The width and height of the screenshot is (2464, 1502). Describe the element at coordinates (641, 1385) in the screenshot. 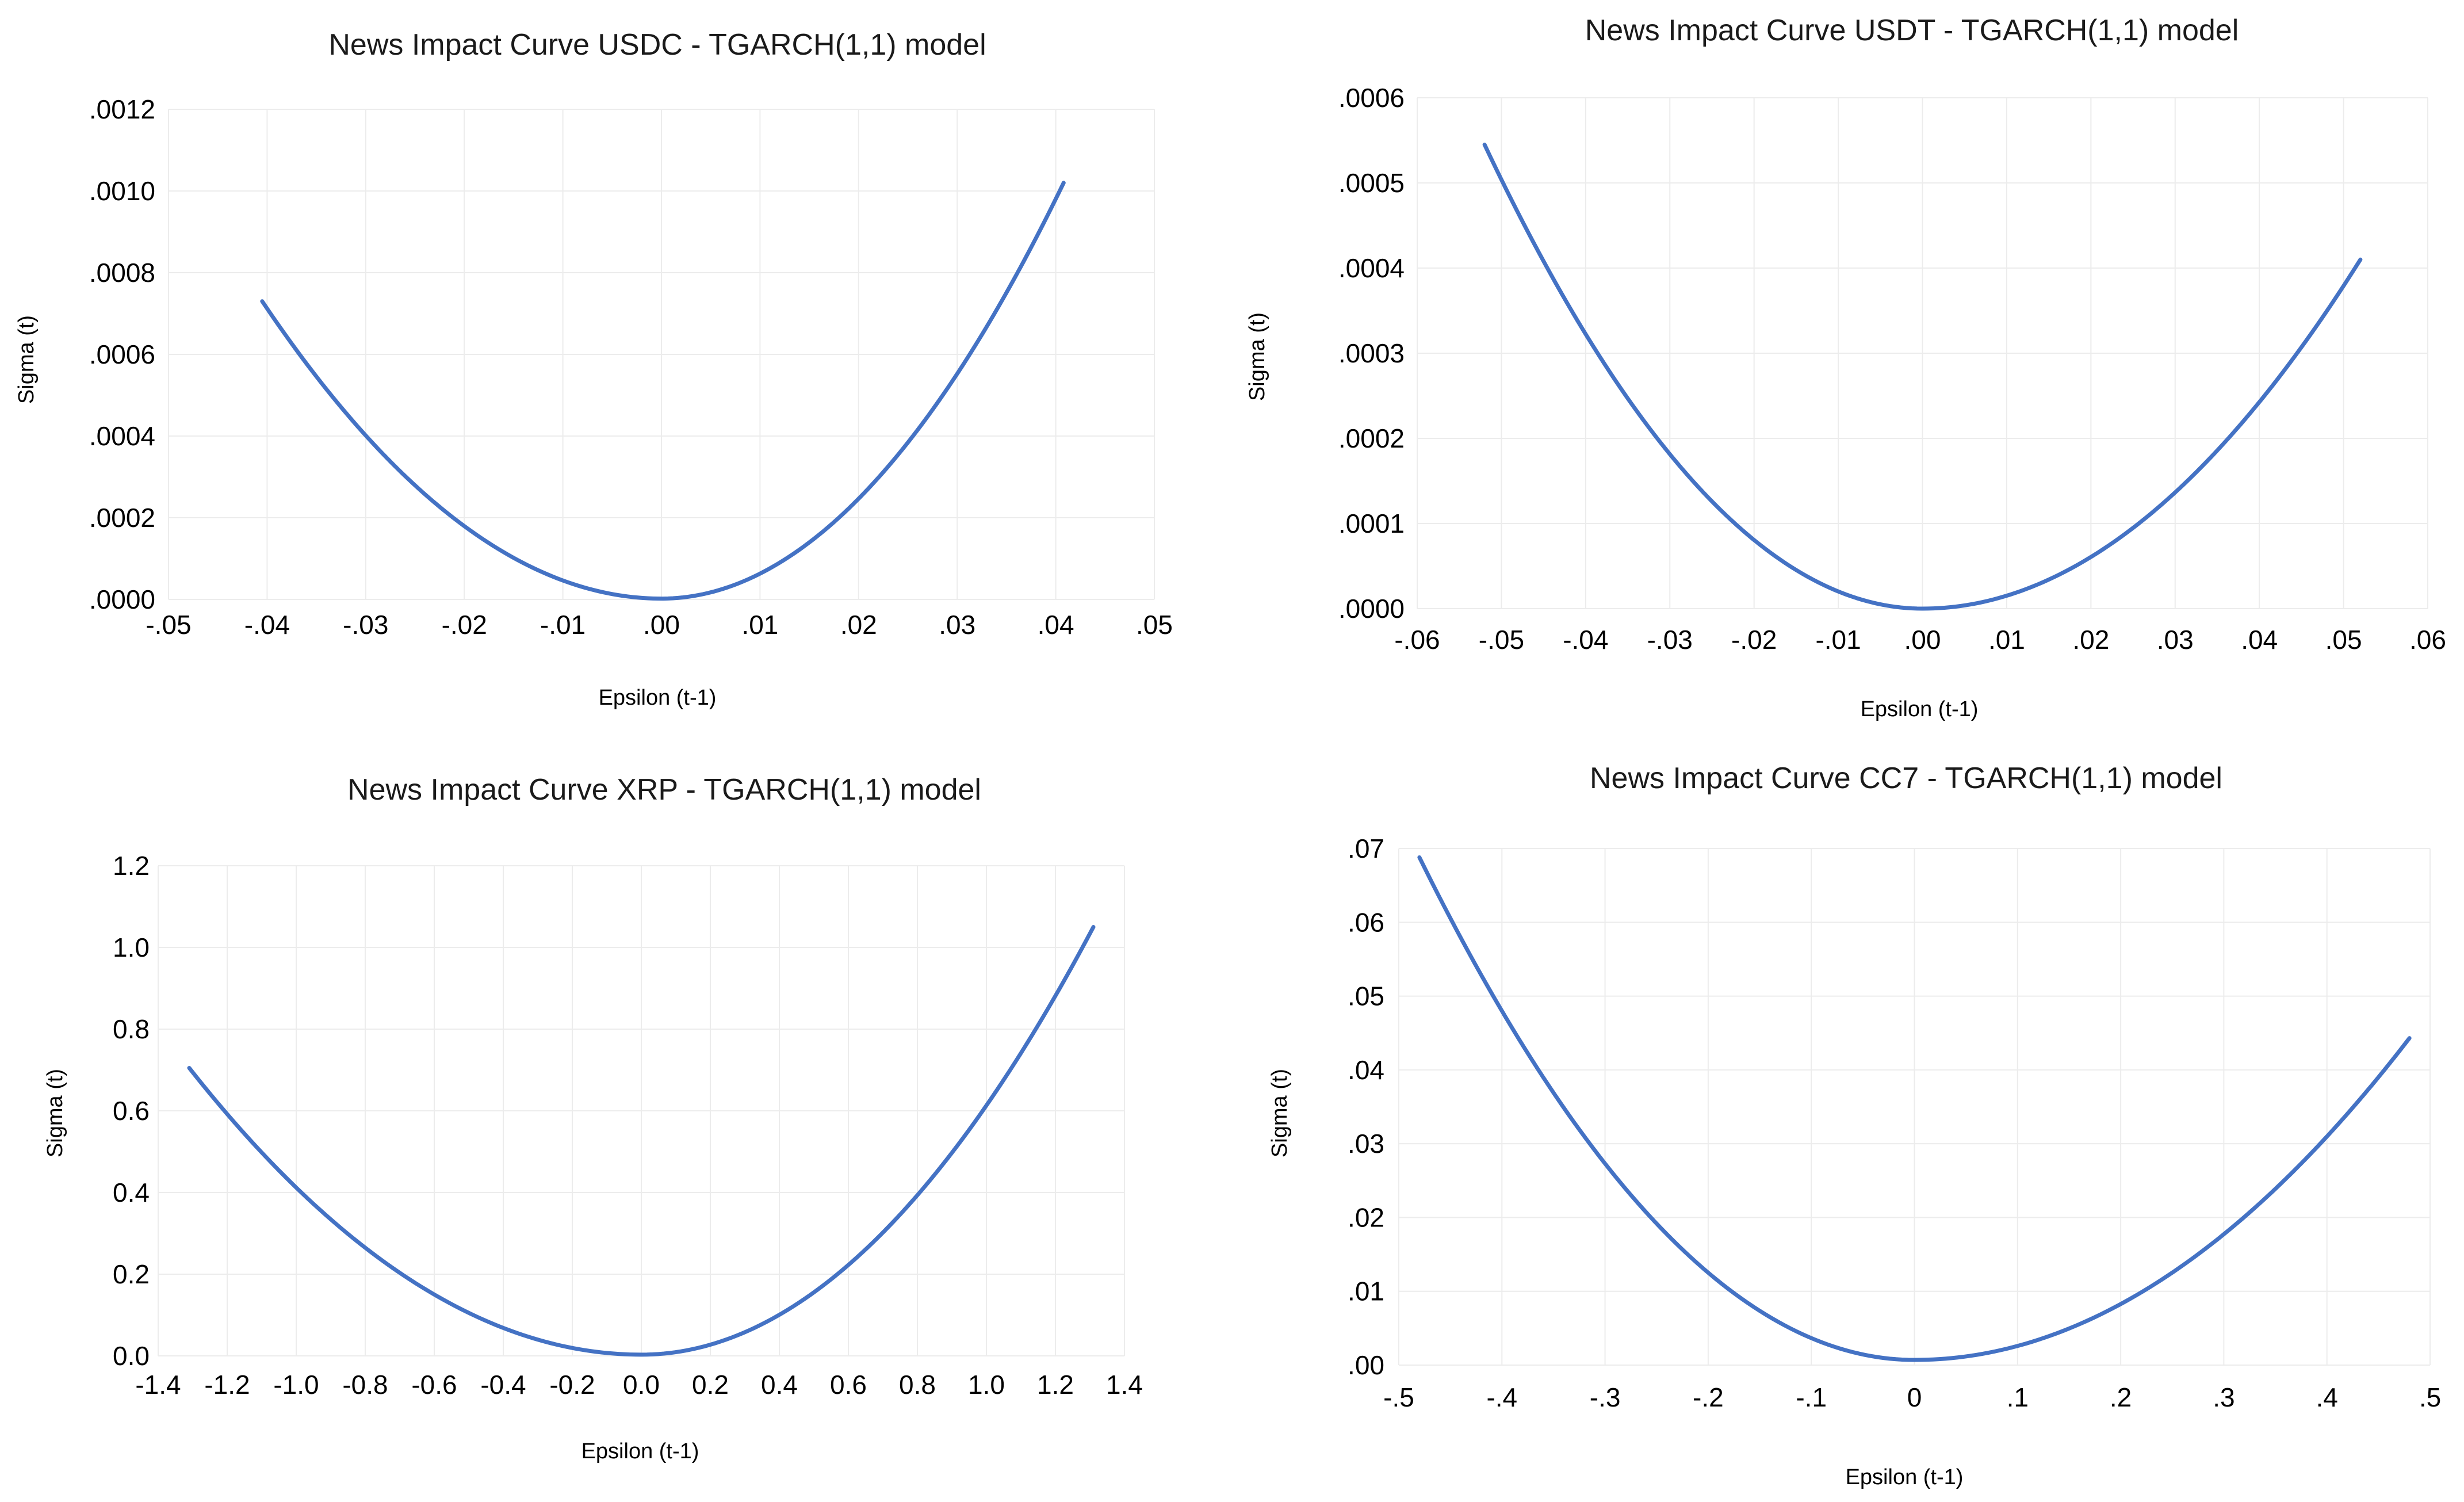

I see `x-tick-label: 0.0` at that location.